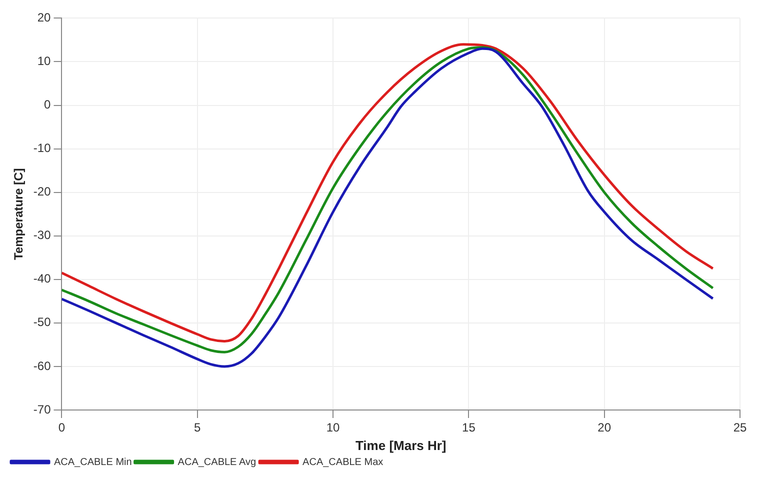 This screenshot has width=760, height=485. What do you see at coordinates (740, 427) in the screenshot?
I see `x-tick-label: 25` at bounding box center [740, 427].